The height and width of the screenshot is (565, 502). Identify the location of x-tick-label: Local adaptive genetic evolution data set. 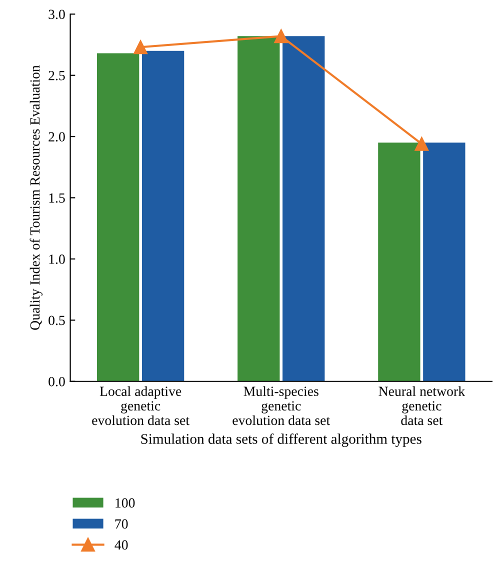
(141, 406).